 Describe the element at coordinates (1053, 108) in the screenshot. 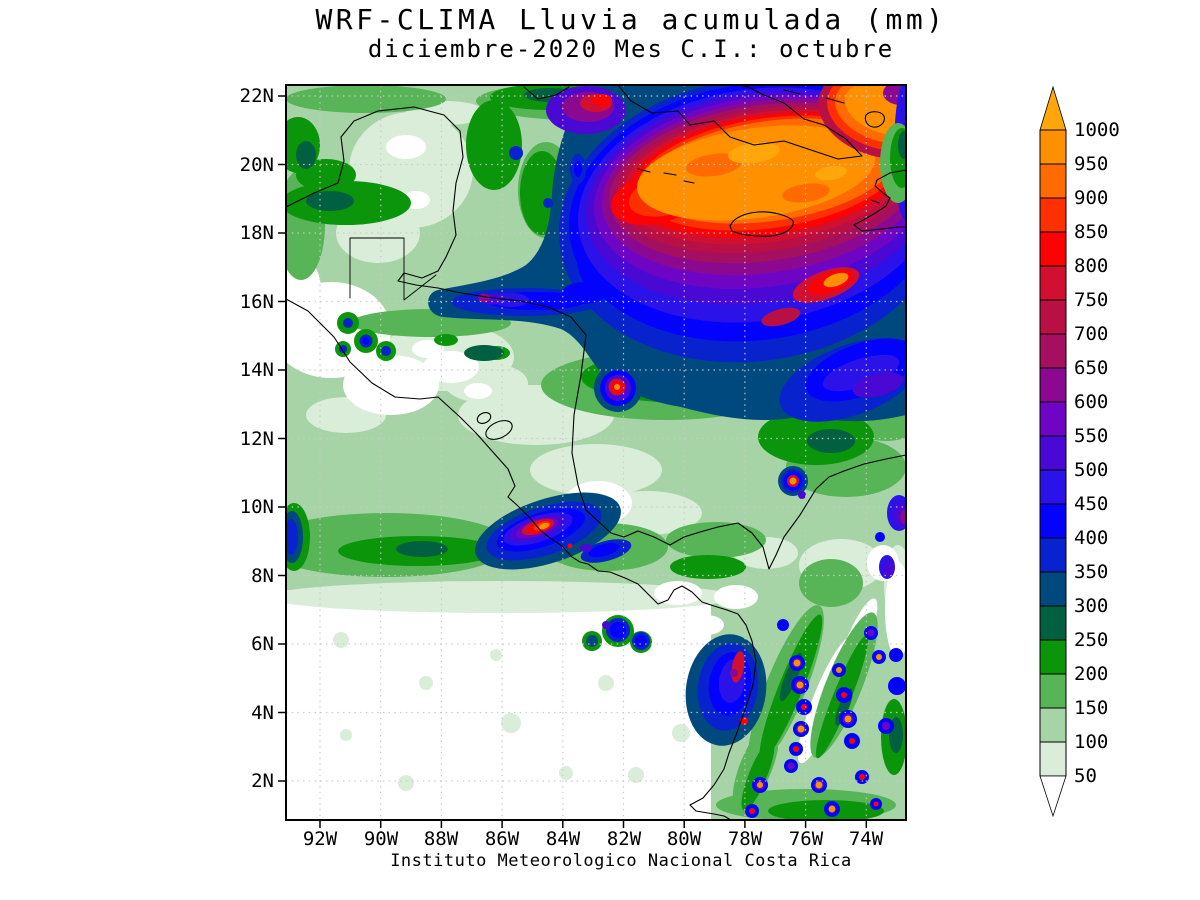

I see `colorbar-overflow-arrow` at that location.